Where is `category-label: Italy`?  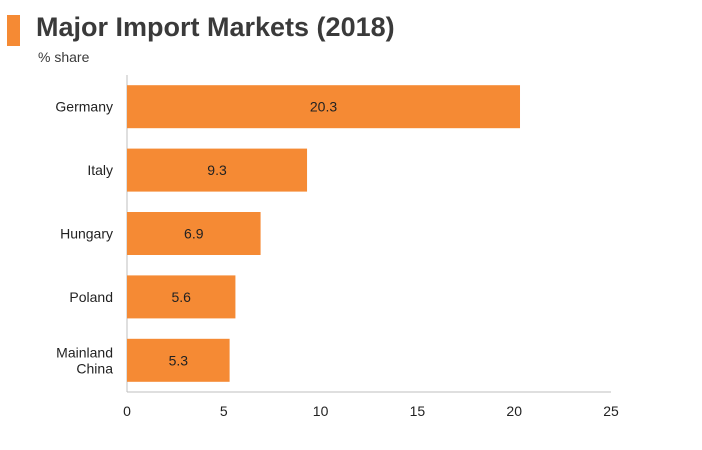
category-label: Italy is located at coordinates (100, 170).